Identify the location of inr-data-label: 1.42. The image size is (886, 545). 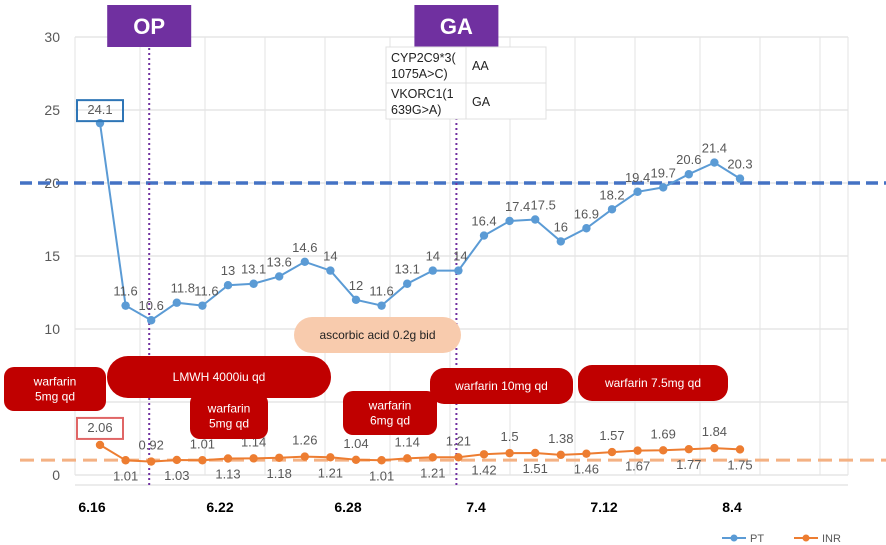
(483, 469).